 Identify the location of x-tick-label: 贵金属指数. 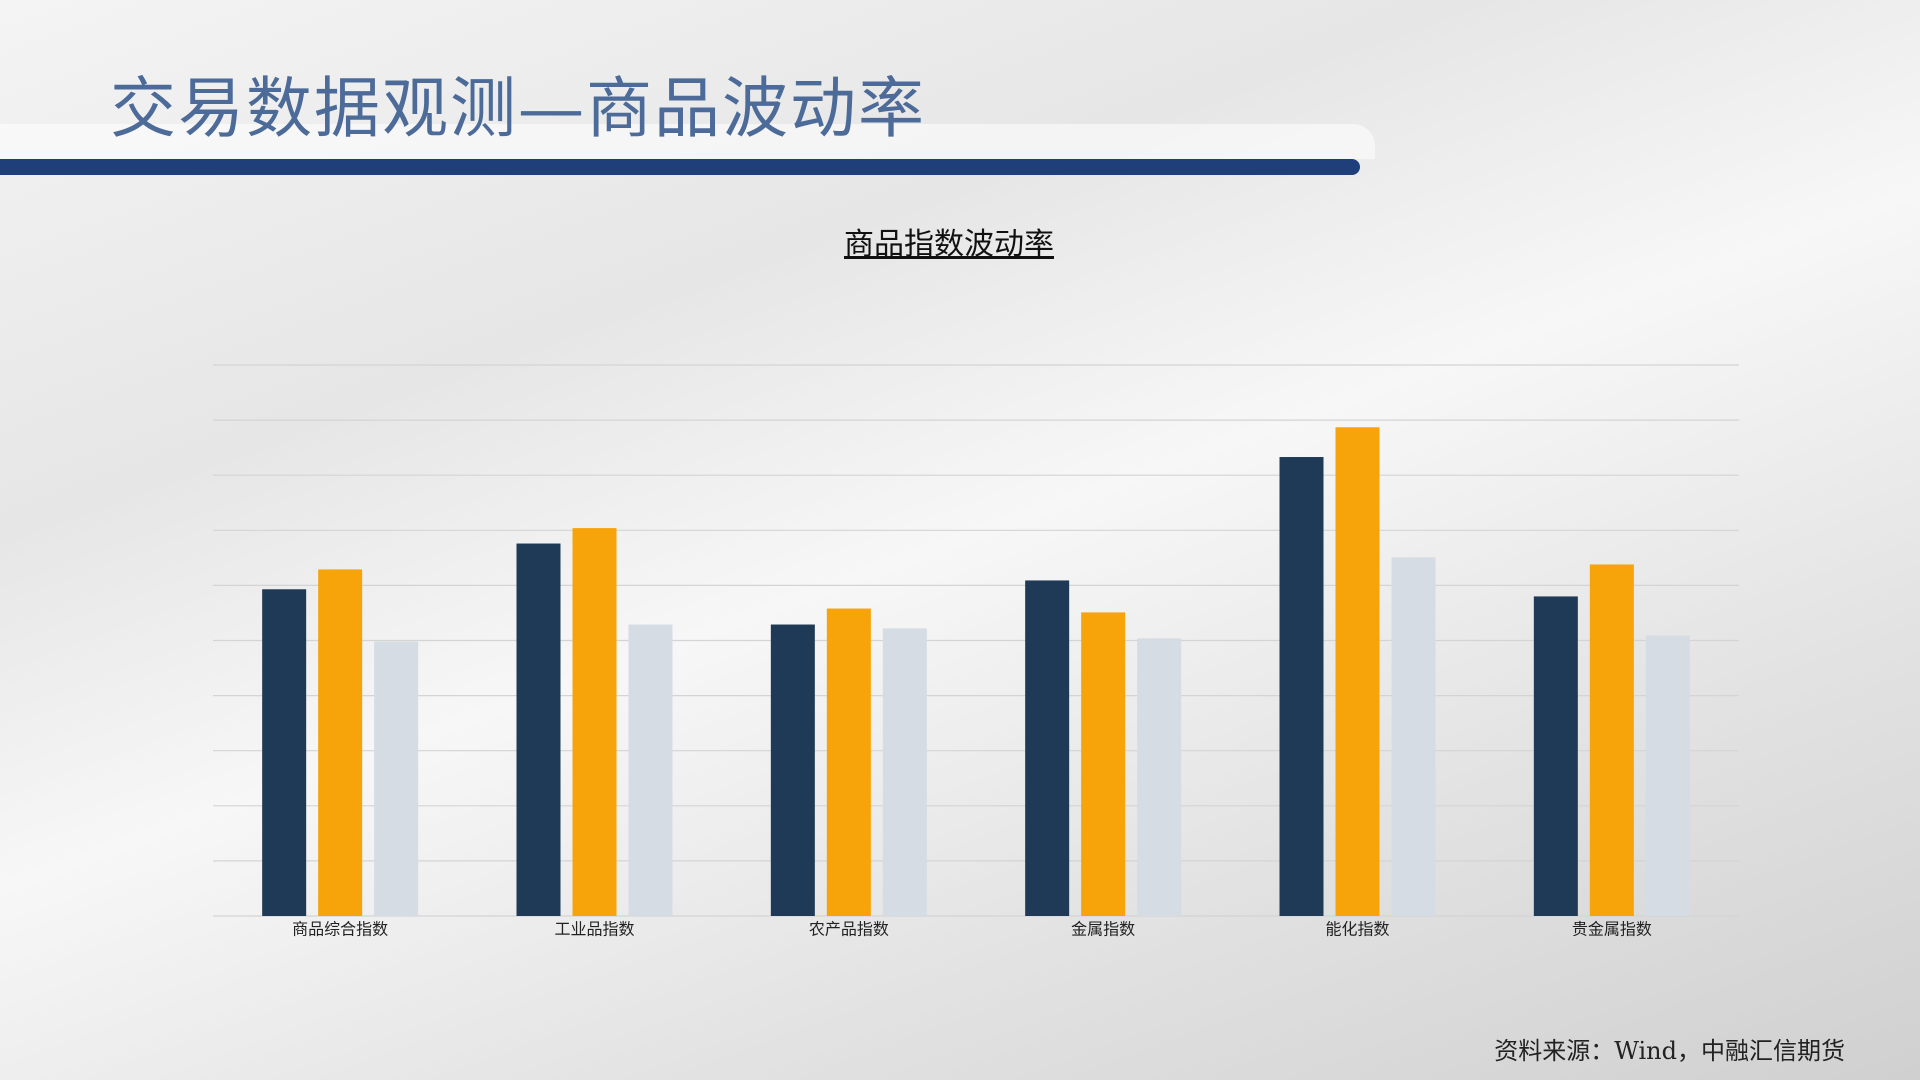
(1612, 929).